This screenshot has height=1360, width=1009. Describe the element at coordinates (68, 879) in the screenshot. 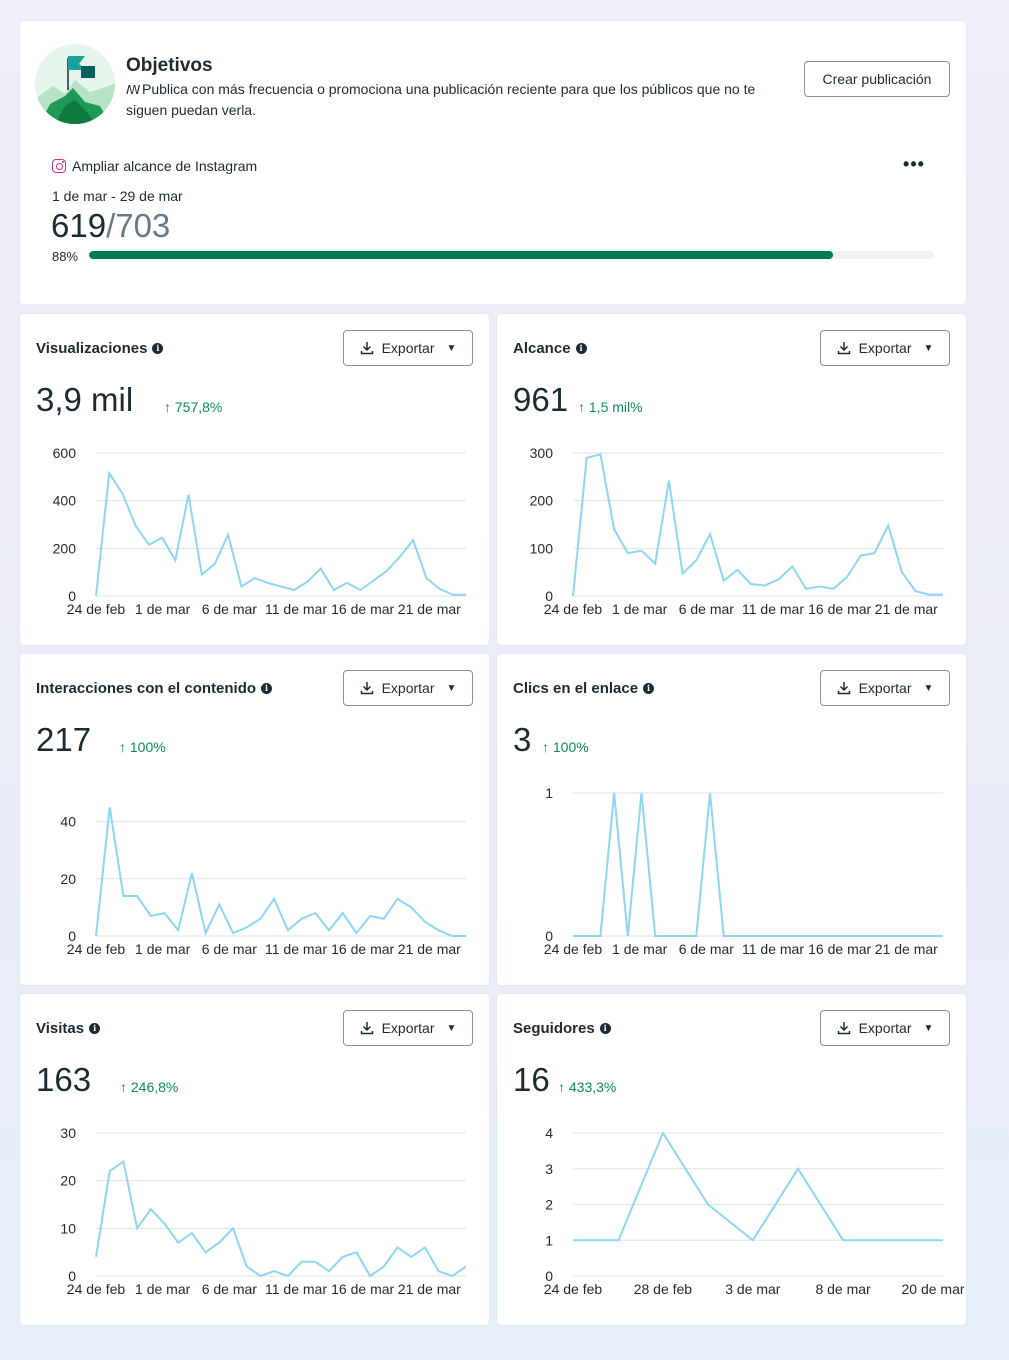

I see `y-tick-label: 20` at that location.